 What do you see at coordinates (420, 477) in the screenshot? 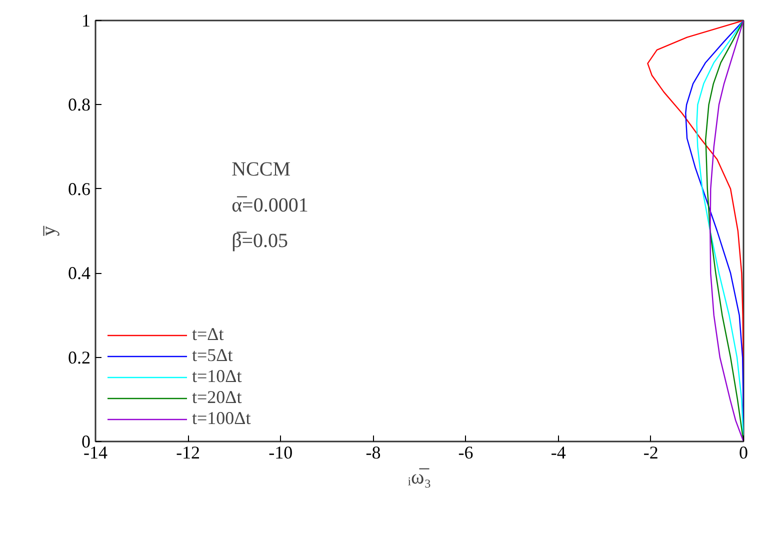
I see `x-axis-title: ᵢω̅₃` at bounding box center [420, 477].